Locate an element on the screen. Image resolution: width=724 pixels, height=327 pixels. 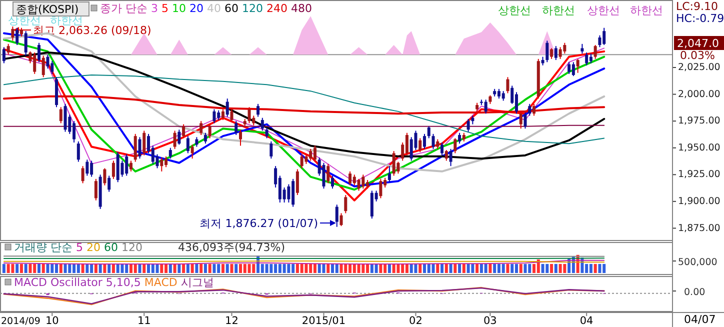
text: 0.03% is located at coordinates (697, 55).